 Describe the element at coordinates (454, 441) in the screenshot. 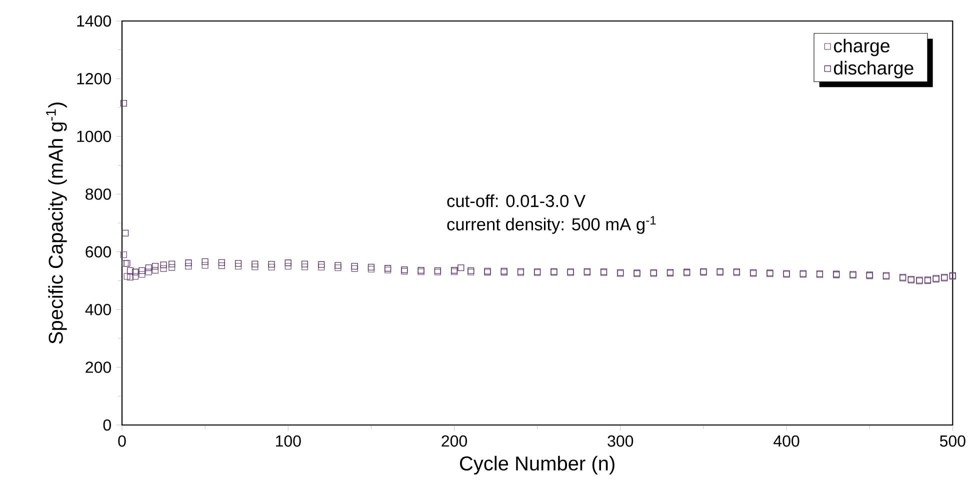

I see `x-tick-label: 200` at that location.